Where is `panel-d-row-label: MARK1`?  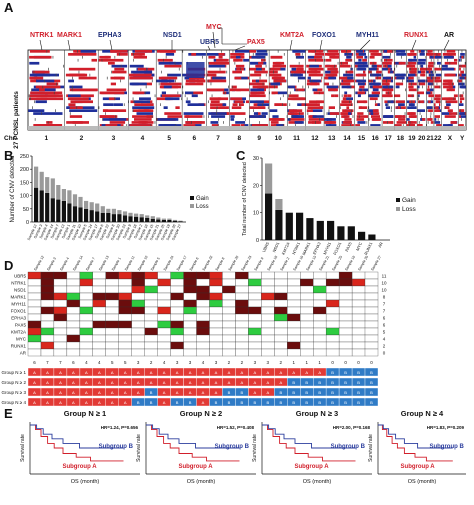 panel-d-row-label: MARK1 is located at coordinates (18, 296).